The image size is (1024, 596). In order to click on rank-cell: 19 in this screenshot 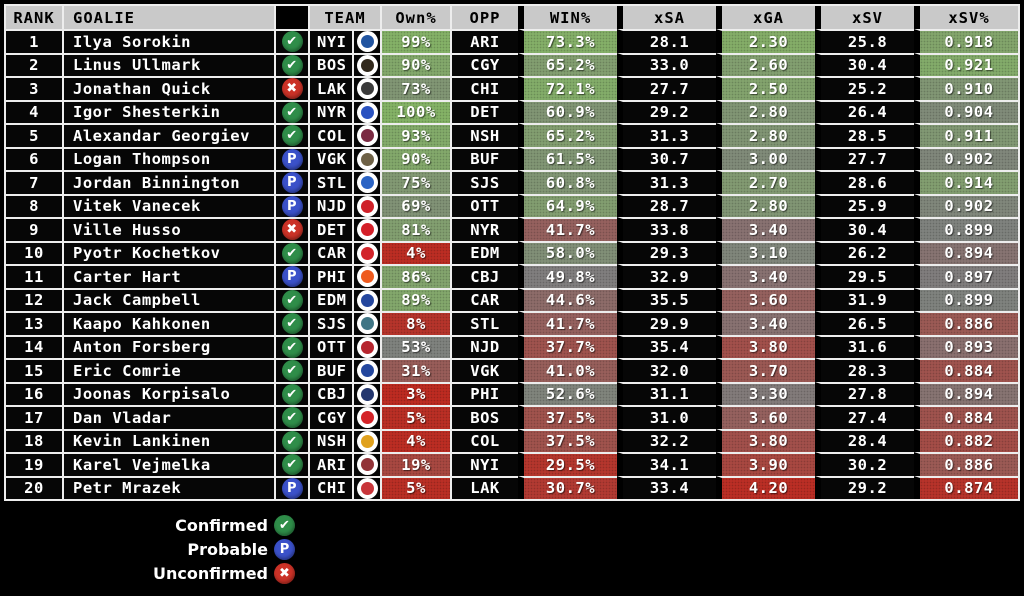, I will do `click(35, 464)`.